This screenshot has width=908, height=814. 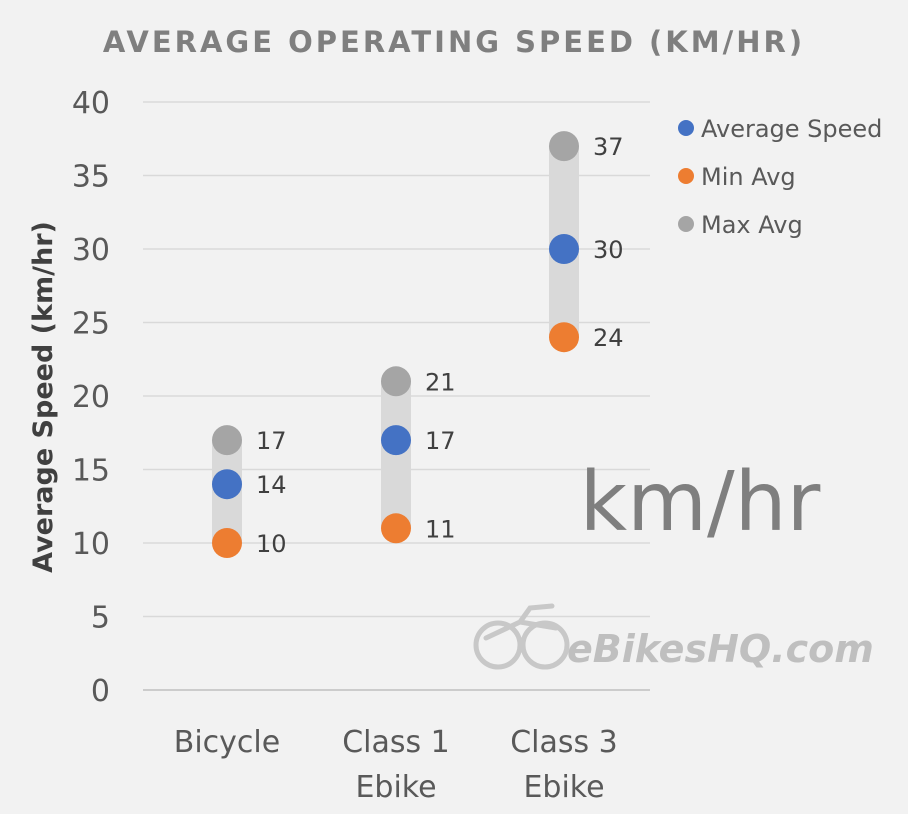 I want to click on data-label: 10, so click(x=271, y=544).